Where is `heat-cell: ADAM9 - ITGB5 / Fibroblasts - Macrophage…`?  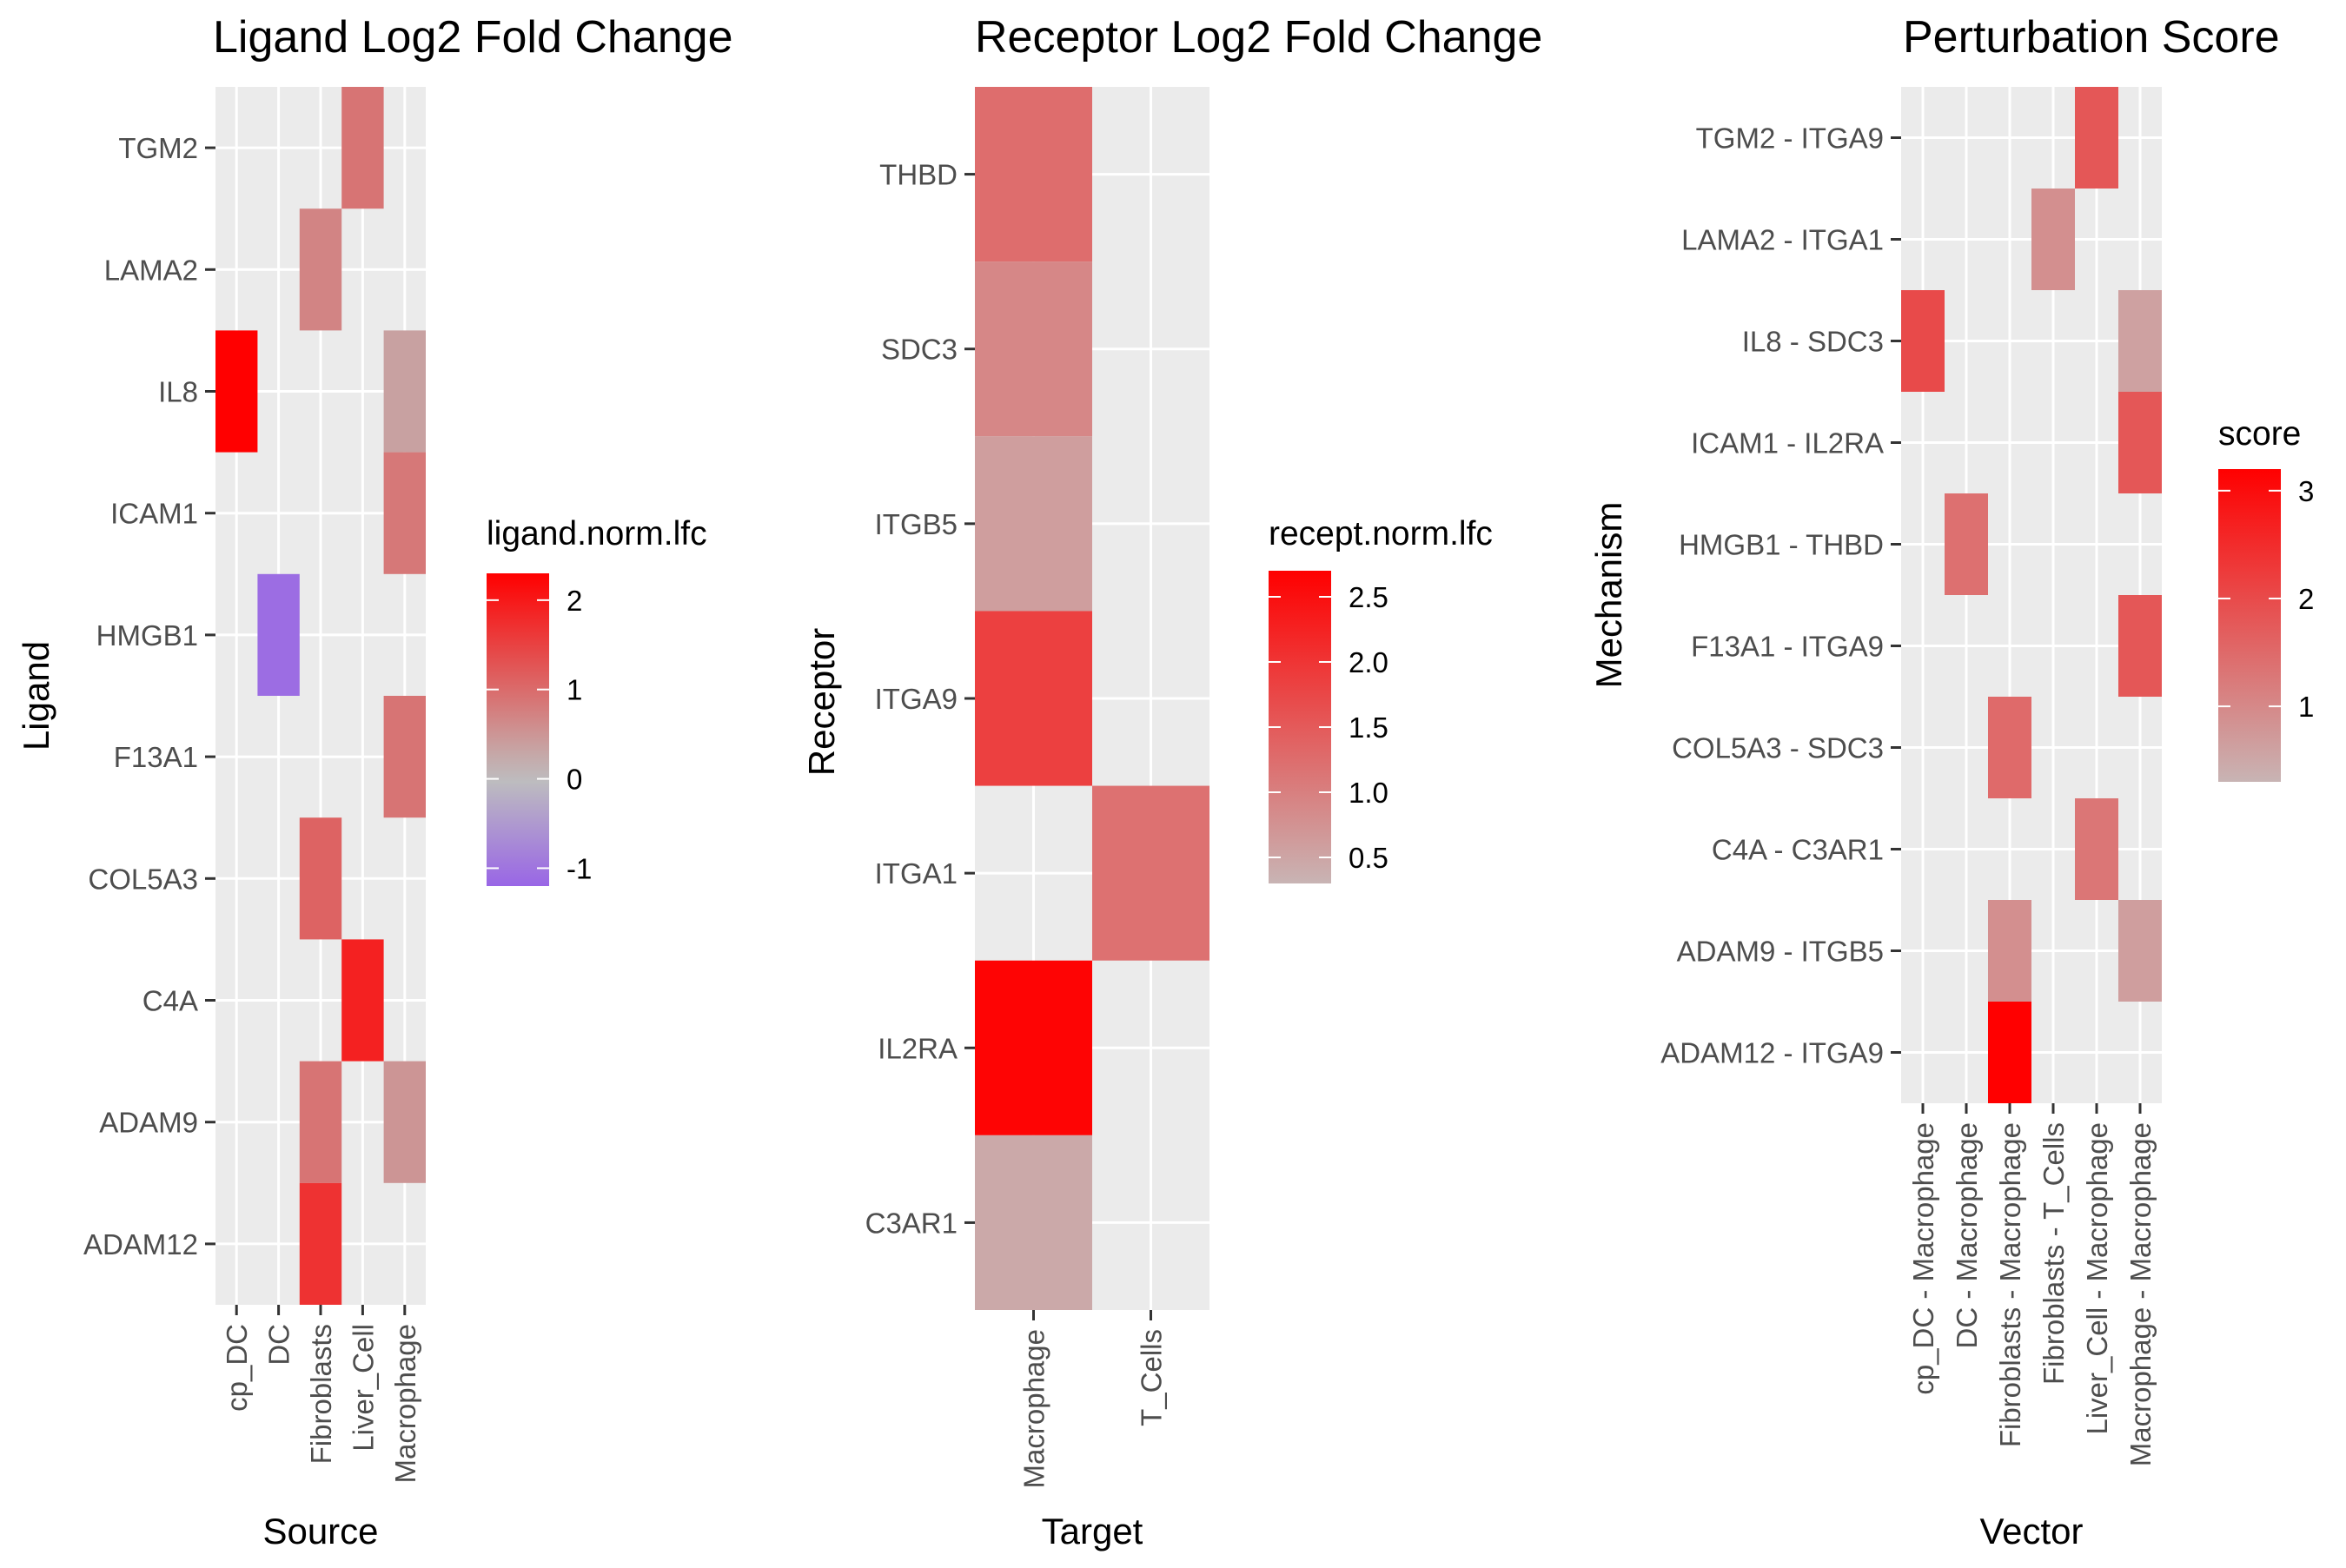 heat-cell: ADAM9 - ITGB5 / Fibroblasts - Macrophage… is located at coordinates (2009, 951).